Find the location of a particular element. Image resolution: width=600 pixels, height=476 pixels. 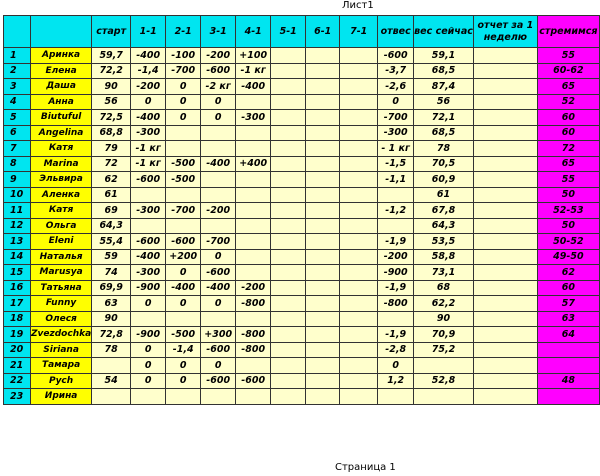

row-number-cell: 2 is located at coordinates (17, 70).